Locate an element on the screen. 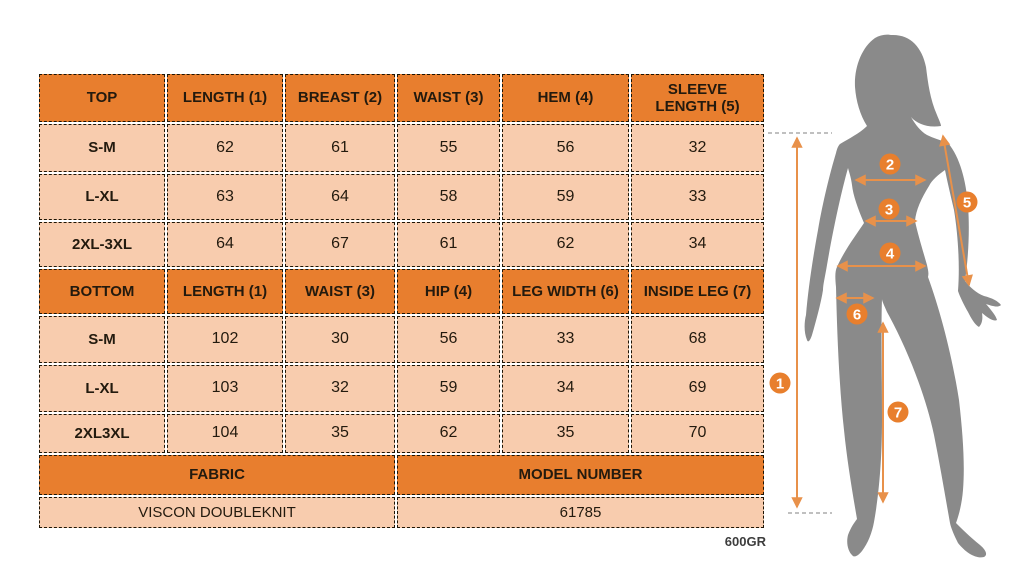 The width and height of the screenshot is (1024, 573). fabric-weight-note: 600GR is located at coordinates (745, 541).